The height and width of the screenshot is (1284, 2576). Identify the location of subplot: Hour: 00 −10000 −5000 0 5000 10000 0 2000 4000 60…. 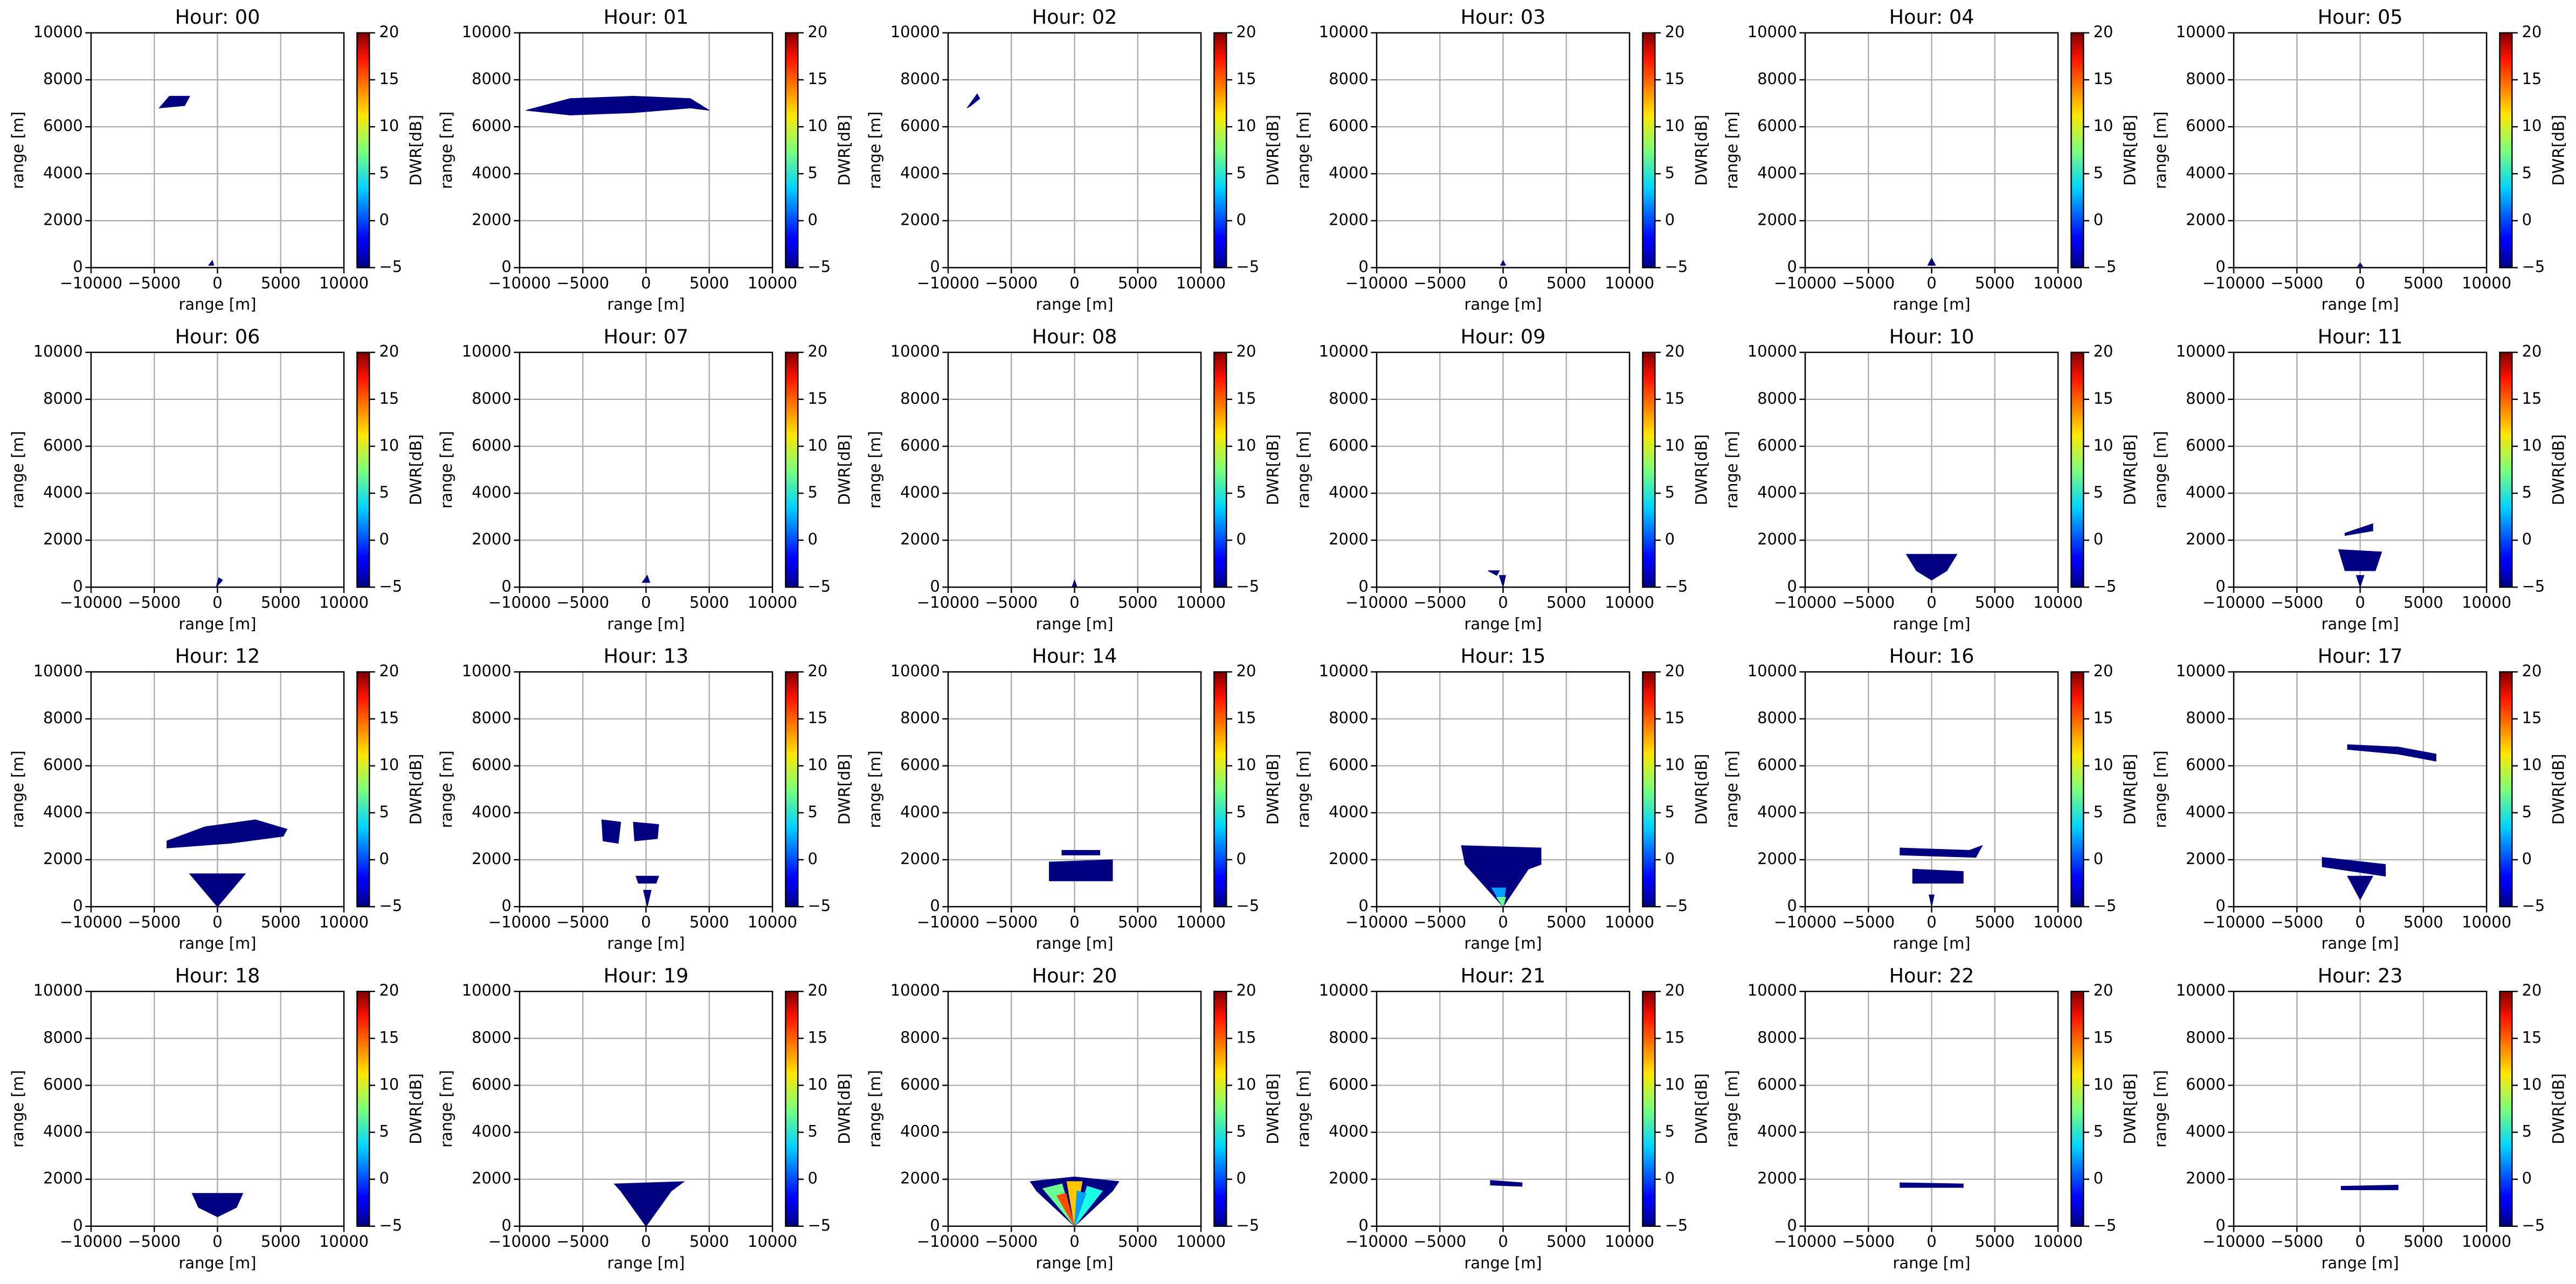
(217, 159).